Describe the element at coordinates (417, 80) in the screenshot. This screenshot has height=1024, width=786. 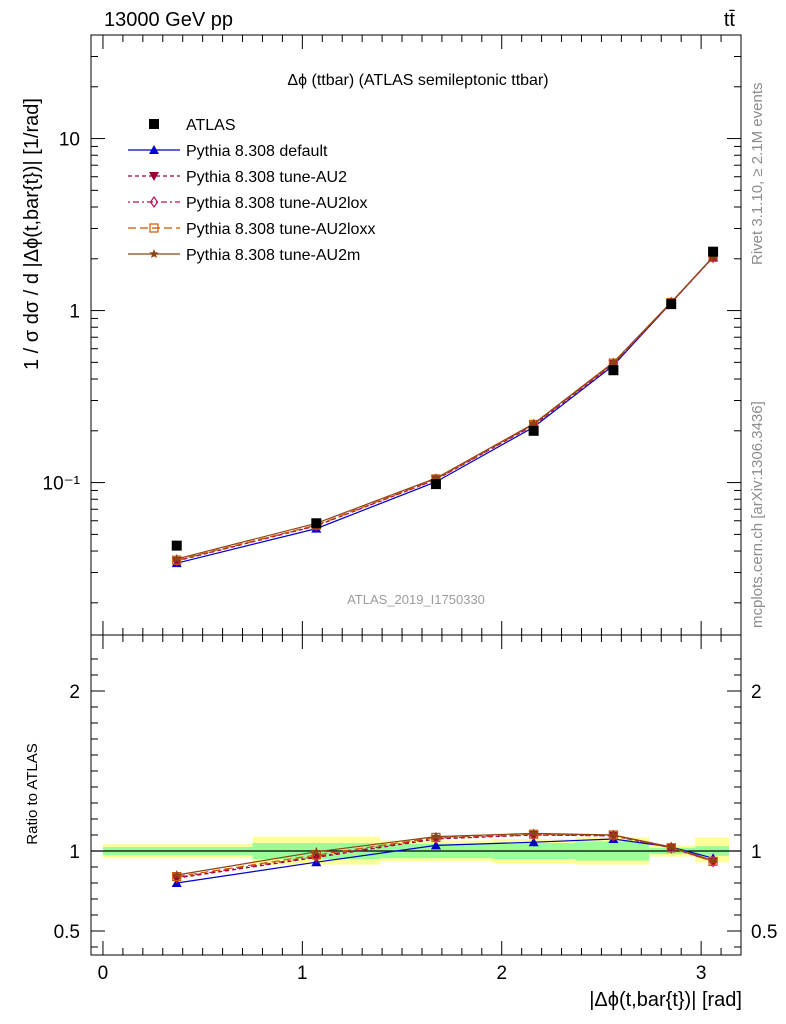
I see `chart-title: Δϕ (ttbar) (ATLAS semileptonic ttbar)` at that location.